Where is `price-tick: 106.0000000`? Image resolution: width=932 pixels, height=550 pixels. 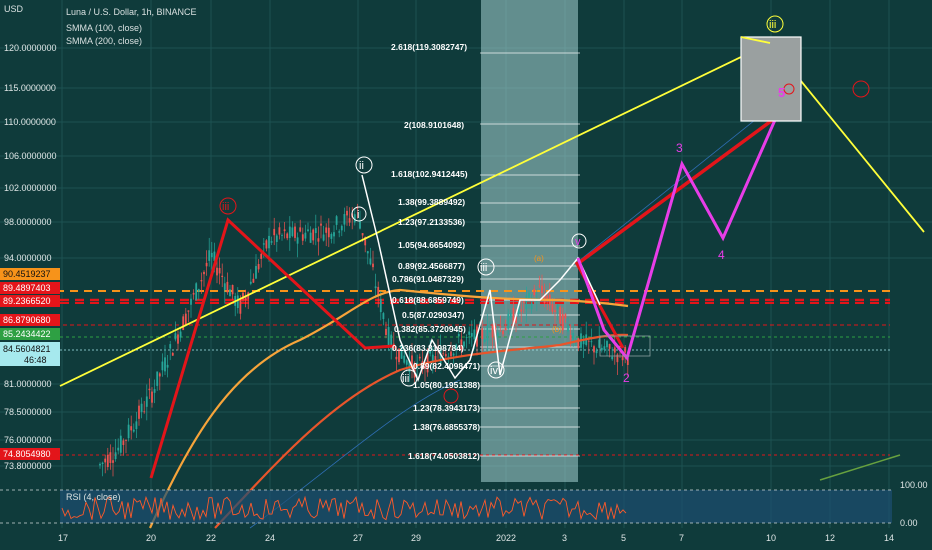 price-tick: 106.0000000 is located at coordinates (30, 156).